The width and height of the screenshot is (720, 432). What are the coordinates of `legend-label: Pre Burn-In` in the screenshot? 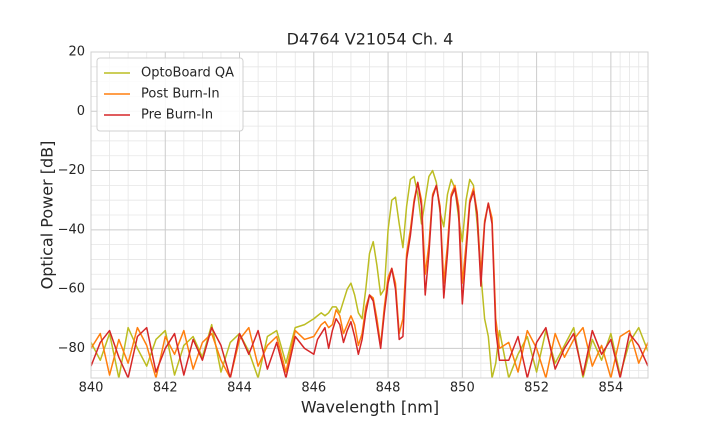 It's located at (177, 115).